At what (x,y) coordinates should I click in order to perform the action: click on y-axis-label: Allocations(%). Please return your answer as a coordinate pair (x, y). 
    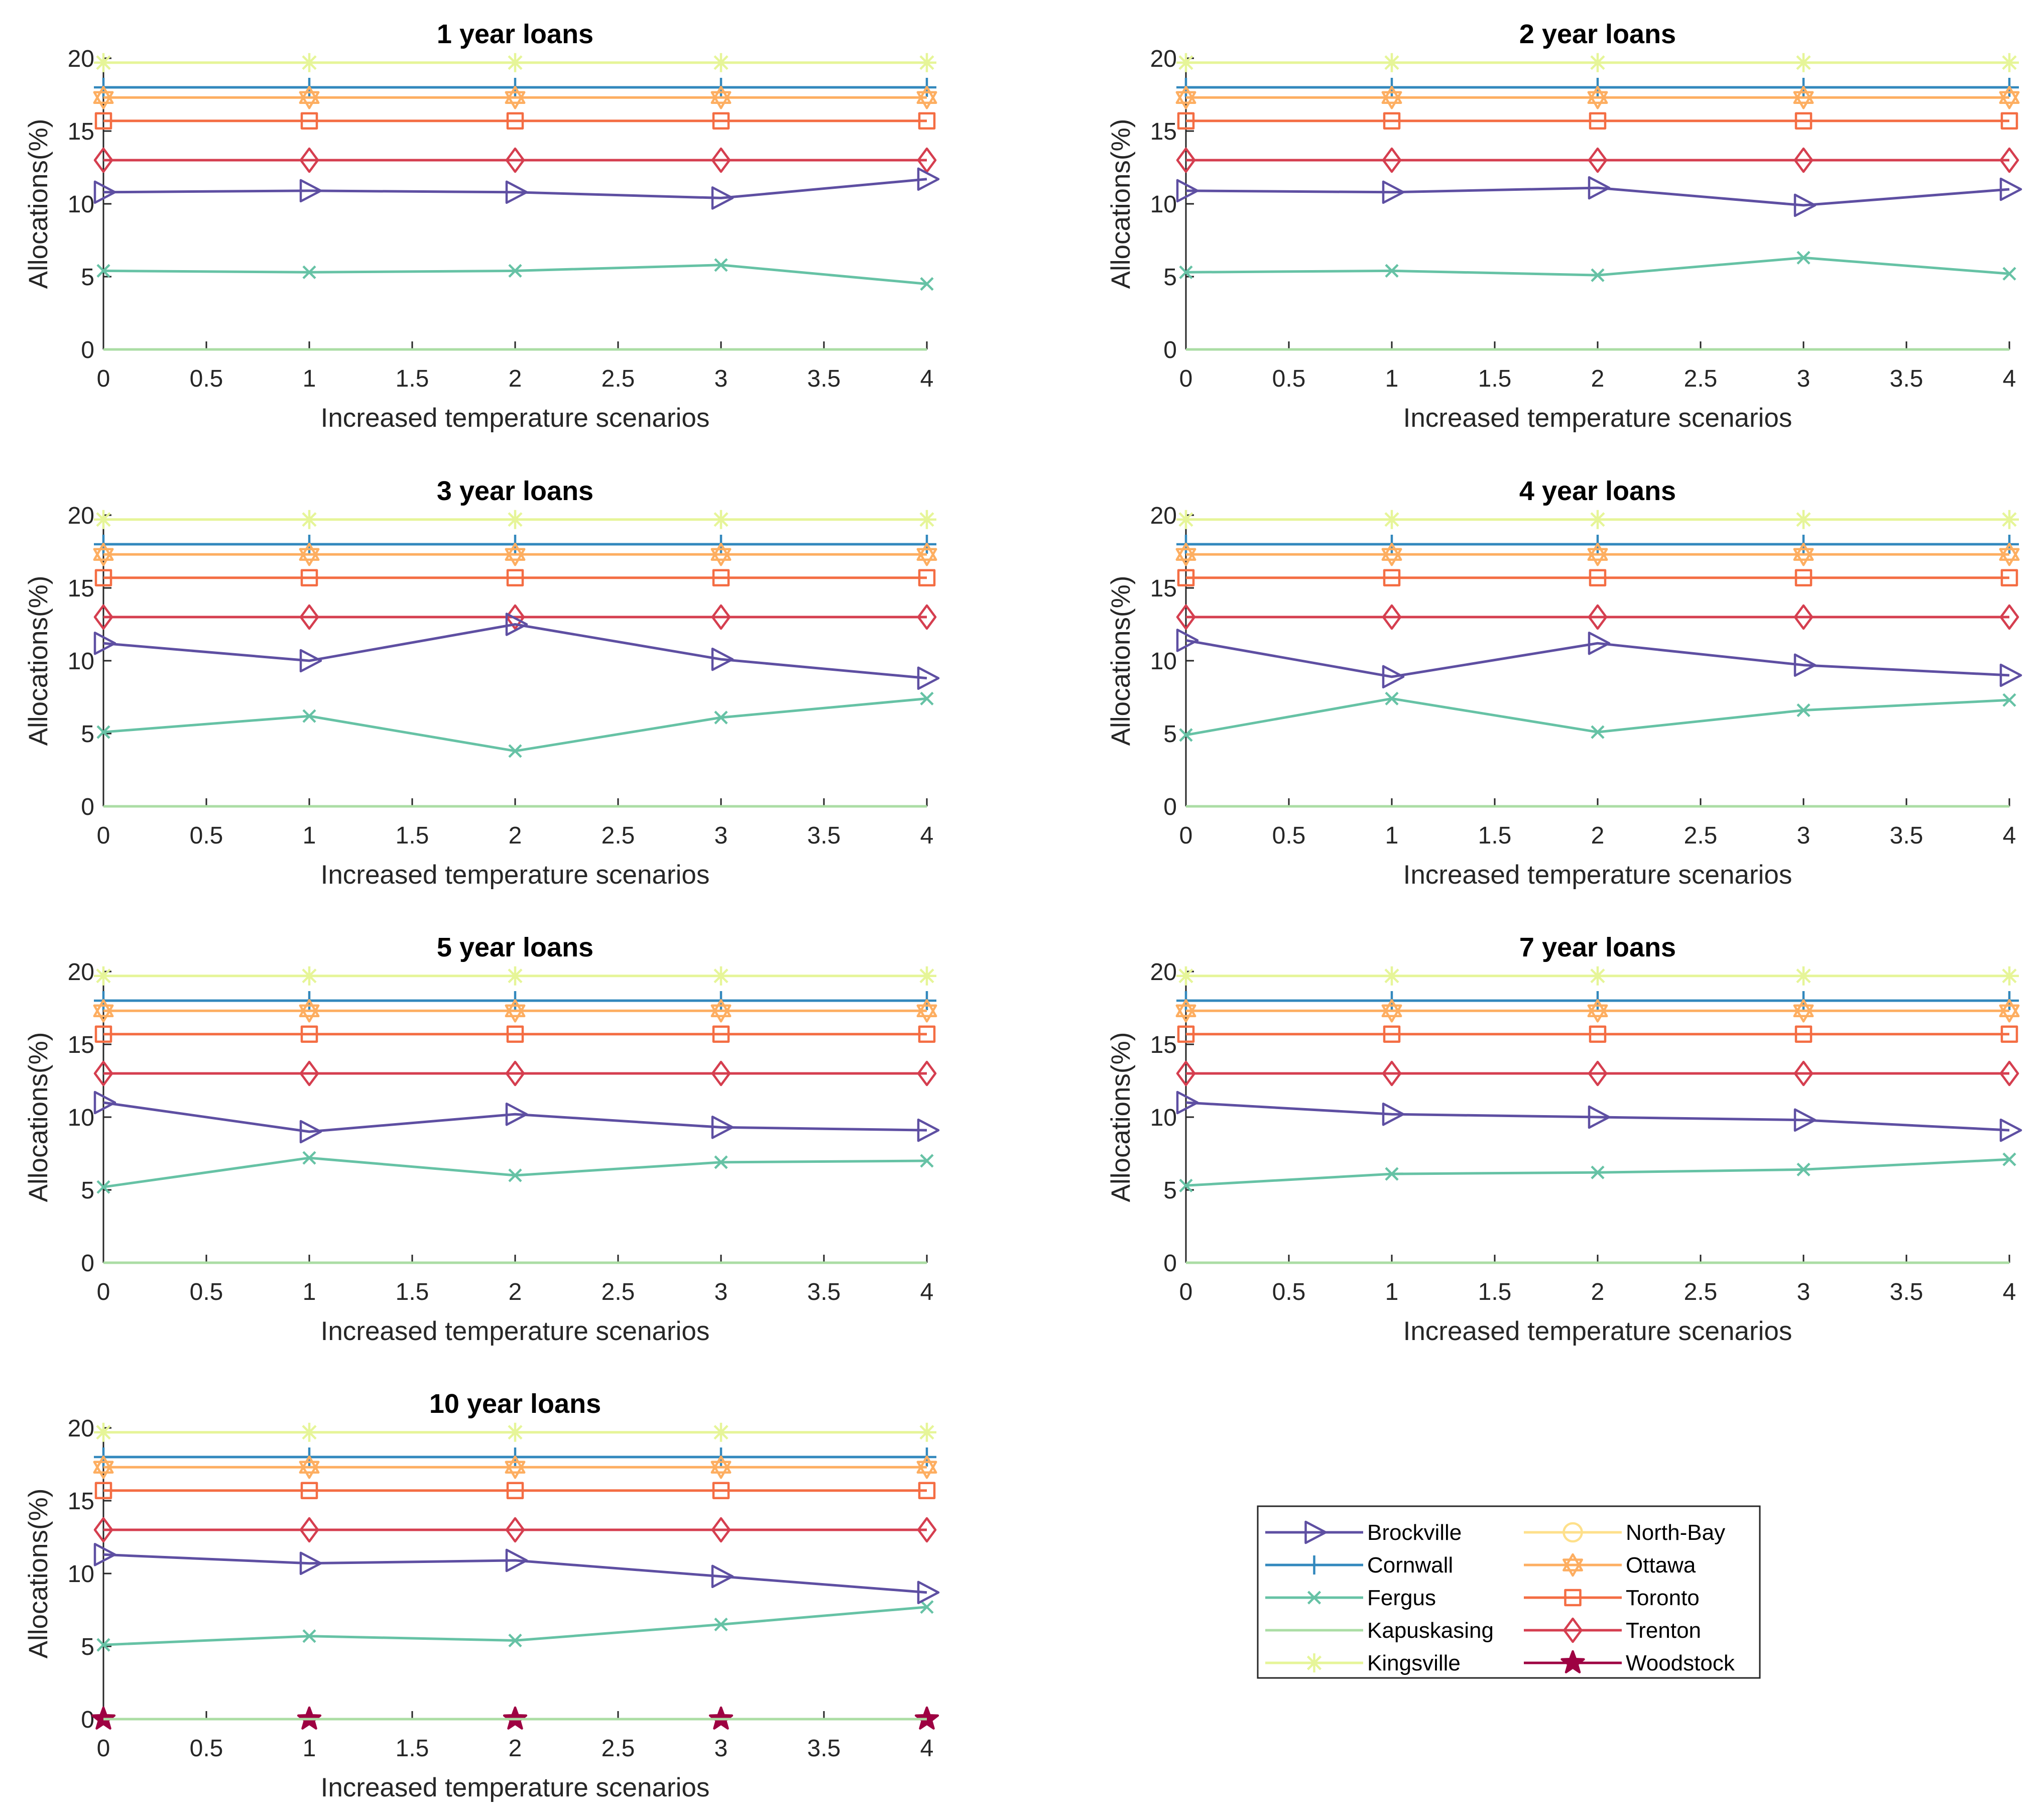
    Looking at the image, I should click on (38, 1574).